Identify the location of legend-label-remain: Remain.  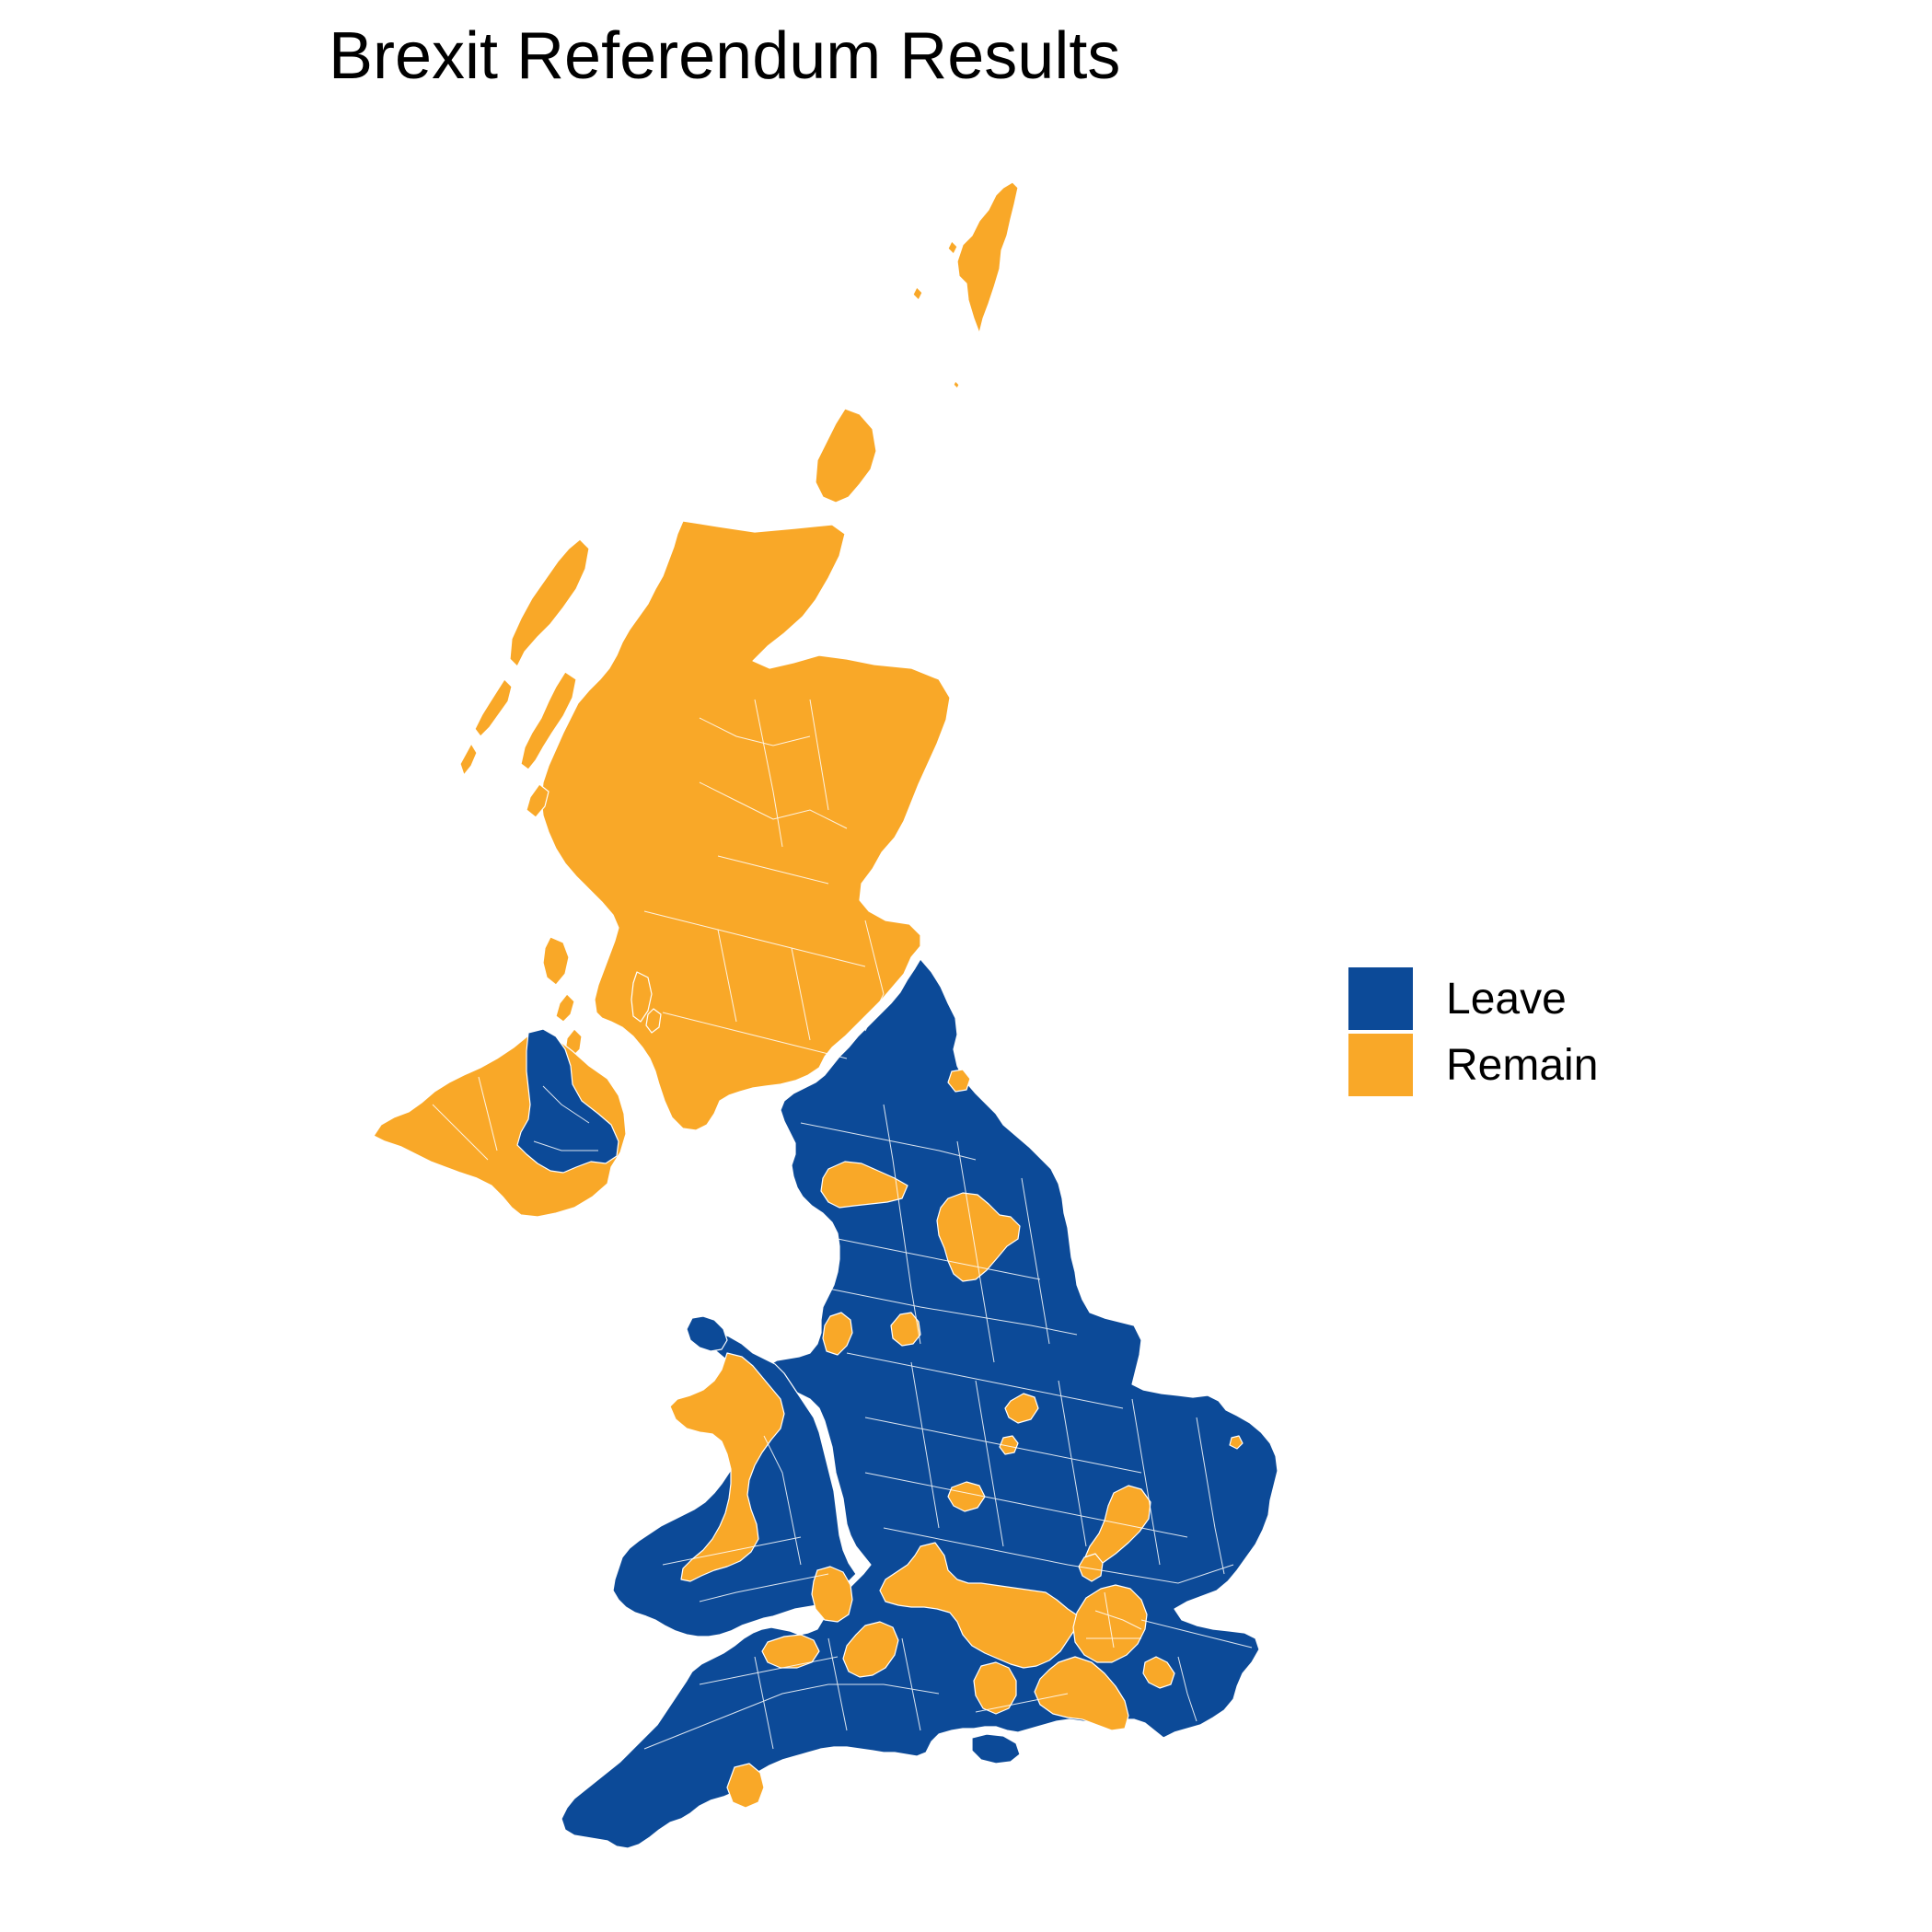
(1523, 1065).